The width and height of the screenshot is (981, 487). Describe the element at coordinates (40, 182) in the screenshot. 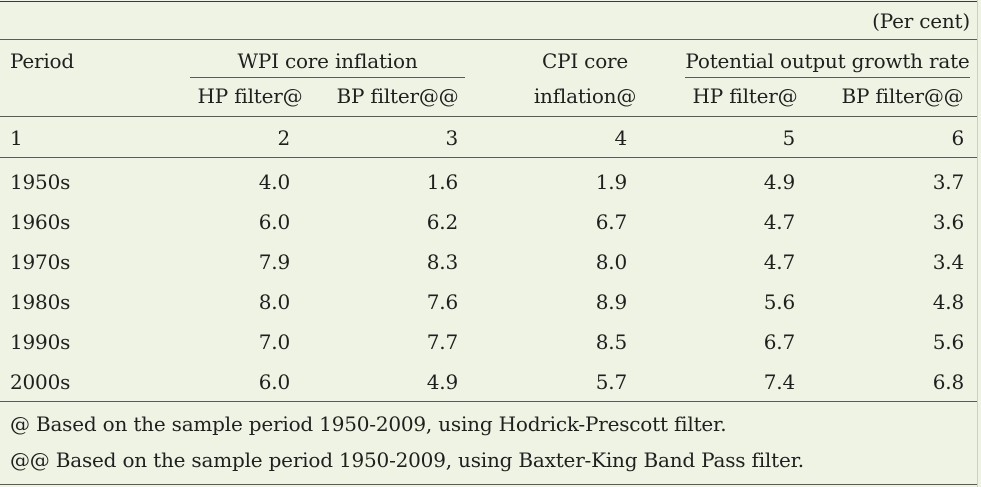

I see `row-period: 1950s` at that location.